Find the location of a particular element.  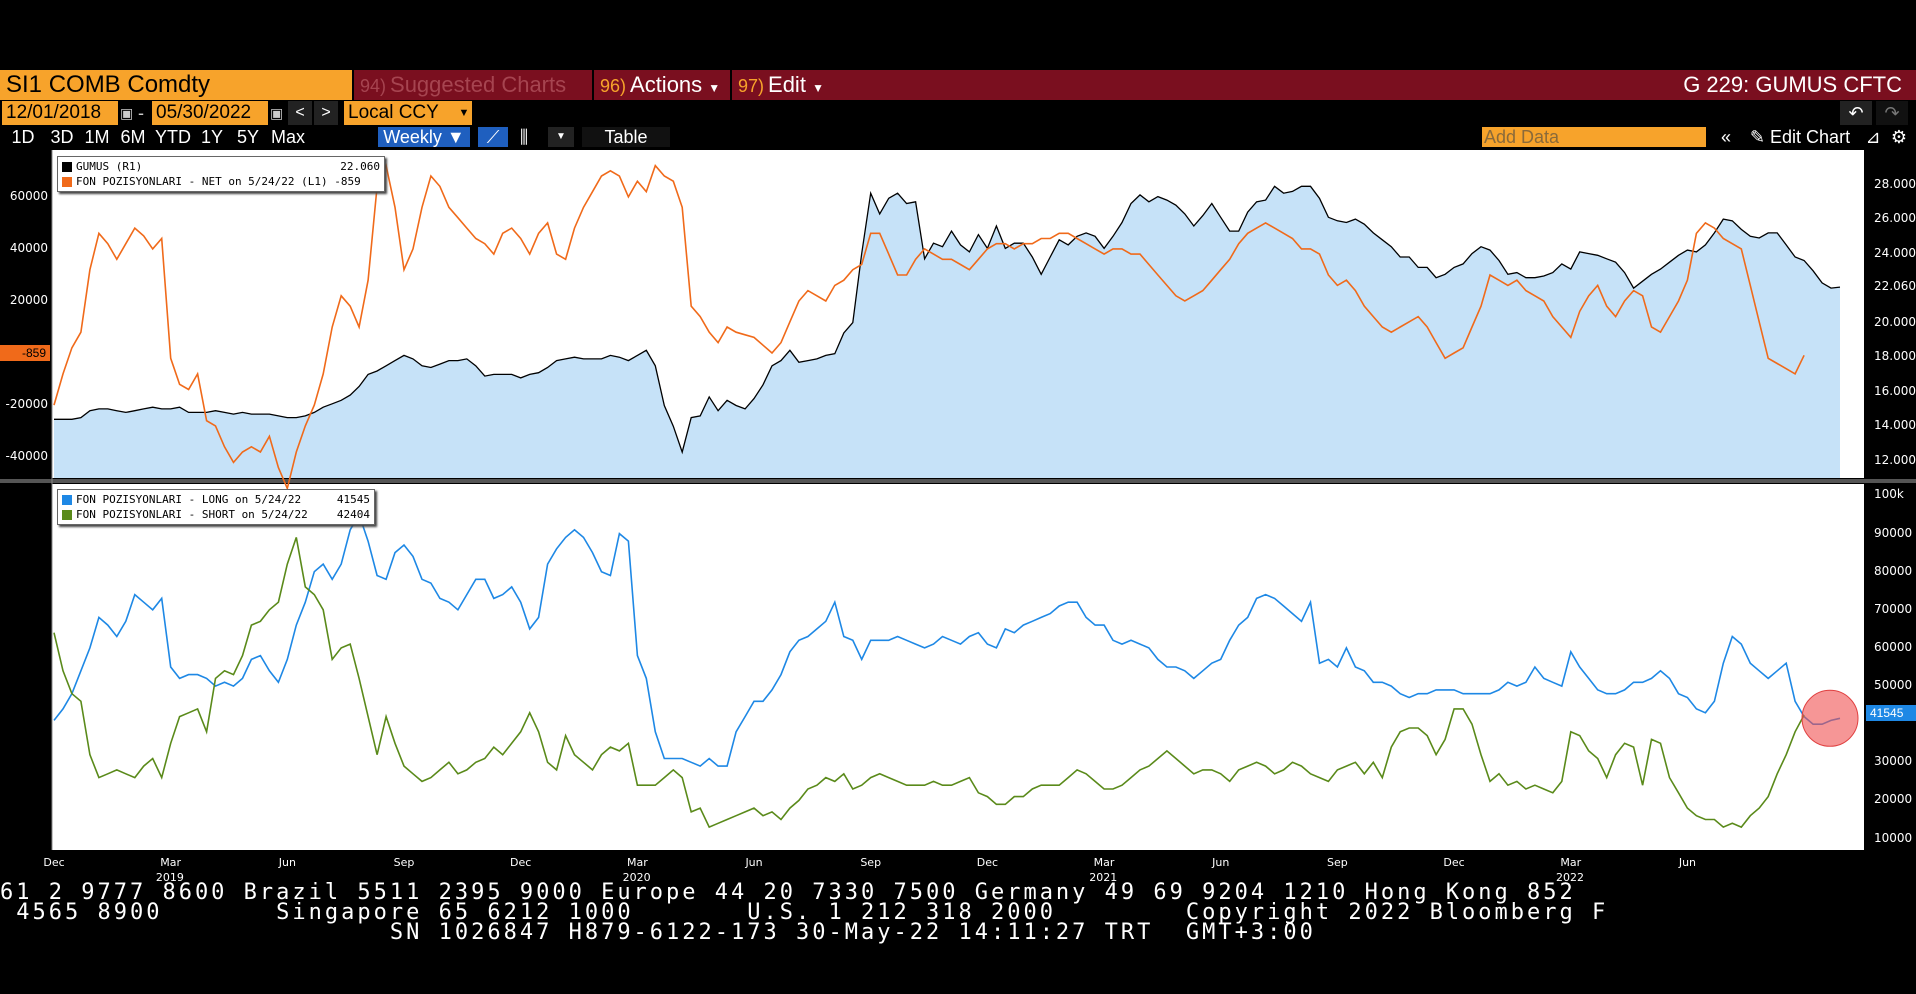

undo-icon: ↶ is located at coordinates (1856, 113).